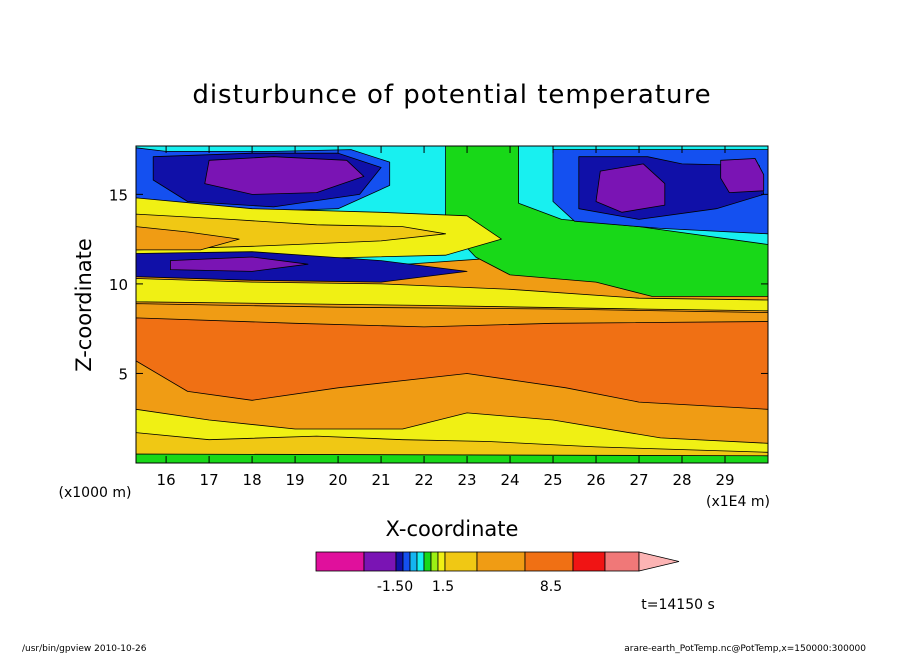  Describe the element at coordinates (595, 480) in the screenshot. I see `x-tick-label: 26` at that location.